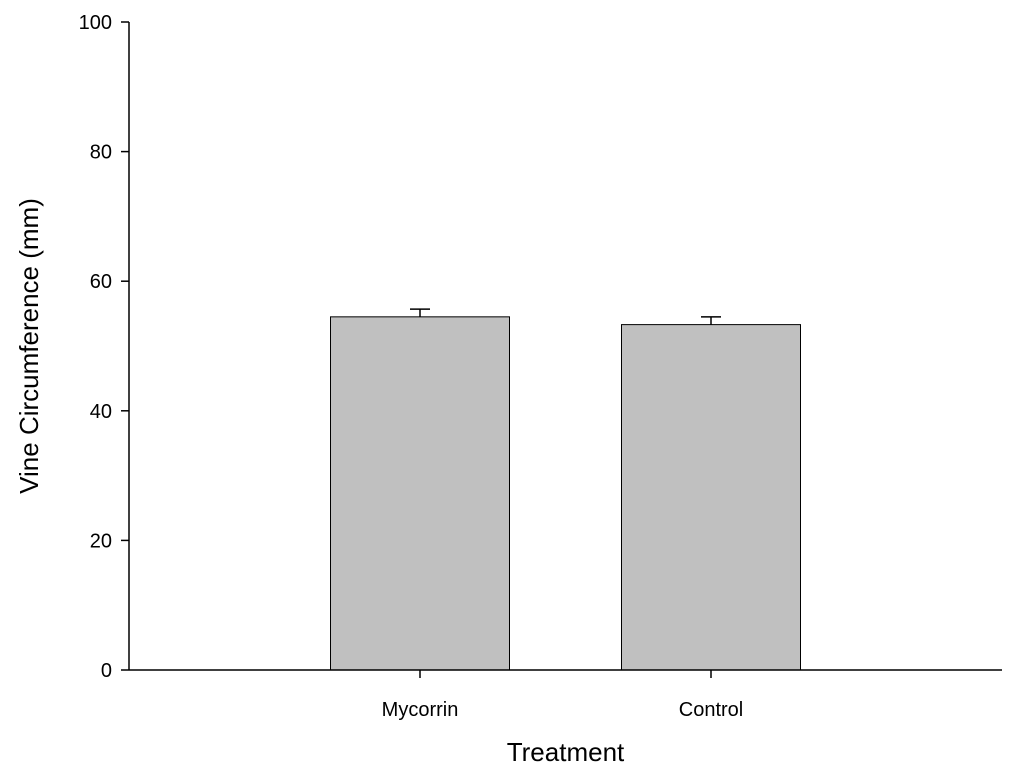 The image size is (1018, 773). I want to click on y-tick-label: 80, so click(101, 153).